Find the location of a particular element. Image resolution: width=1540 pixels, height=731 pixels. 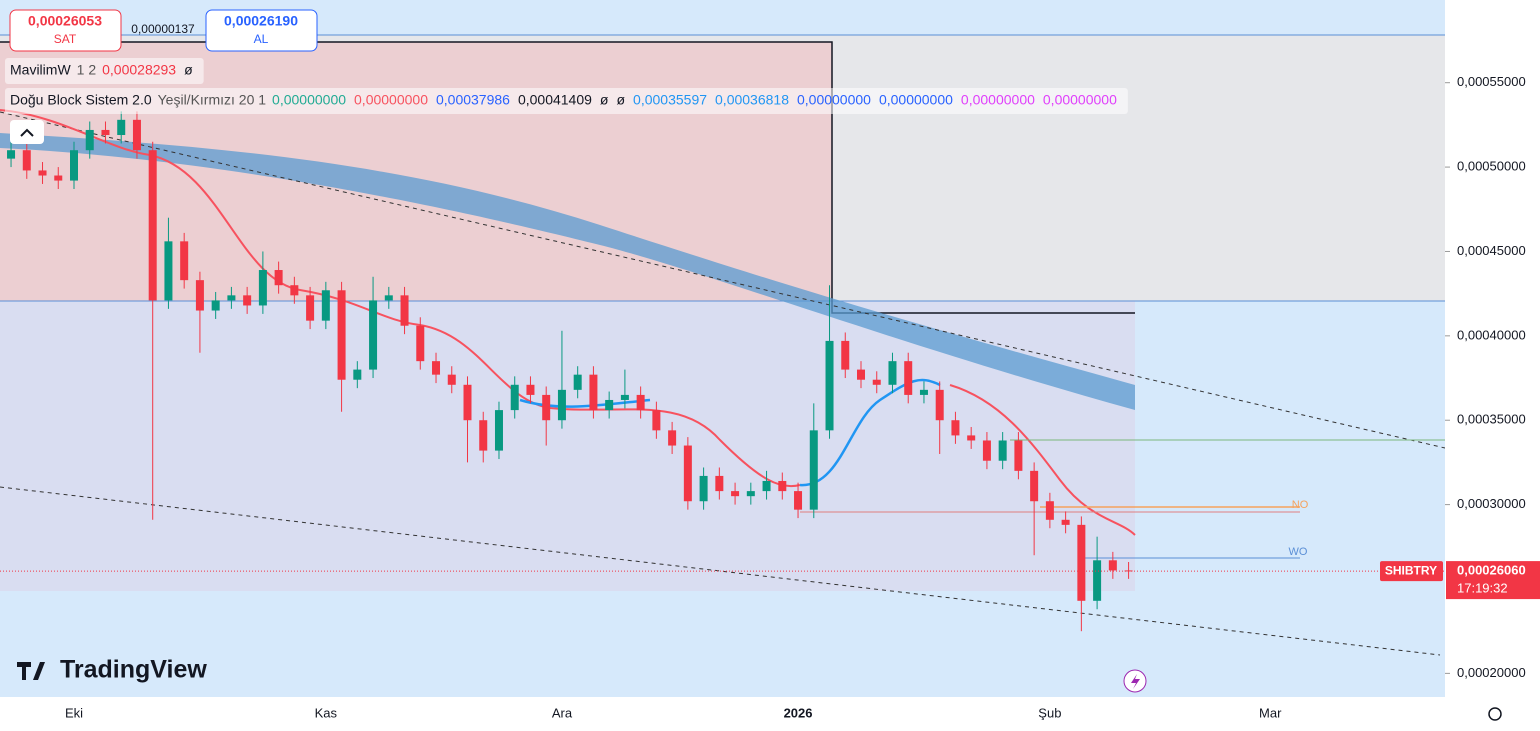

chevron is located at coordinates (27, 132).